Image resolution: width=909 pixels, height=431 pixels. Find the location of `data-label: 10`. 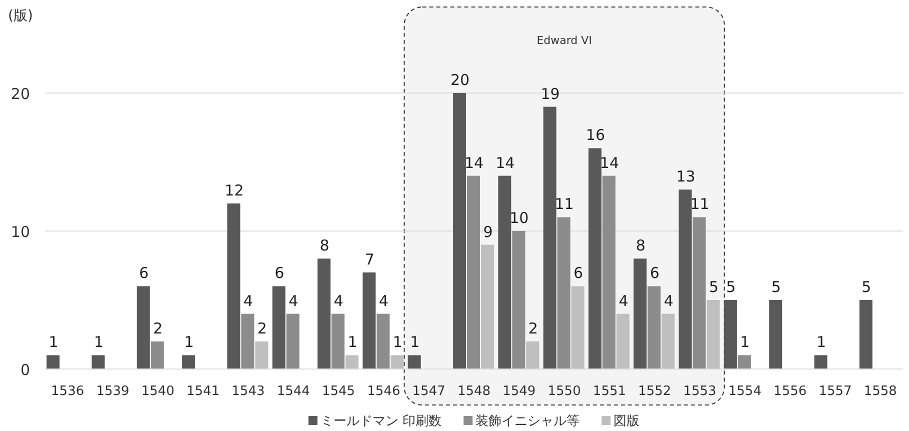

data-label: 10 is located at coordinates (519, 218).